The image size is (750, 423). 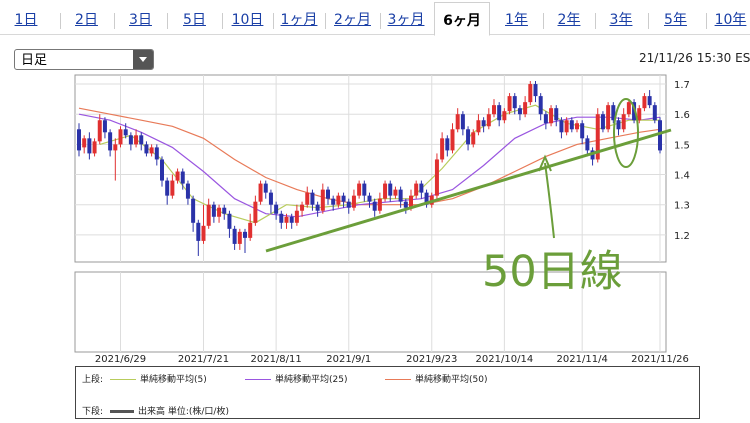 What do you see at coordinates (275, 359) in the screenshot?
I see `x-tick-label: 2021/8/11` at bounding box center [275, 359].